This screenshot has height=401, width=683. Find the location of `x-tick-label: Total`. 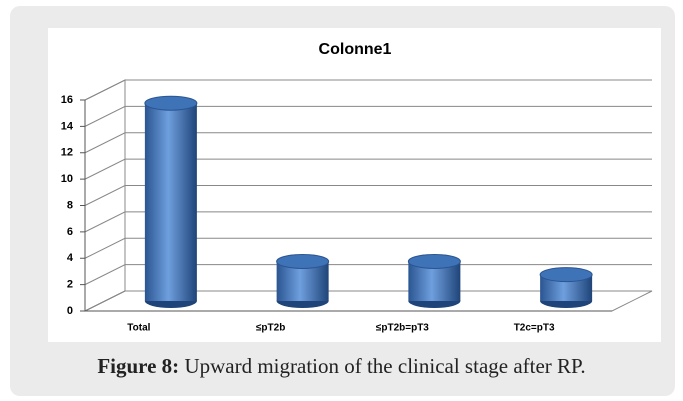

x-tick-label: Total is located at coordinates (138, 328).